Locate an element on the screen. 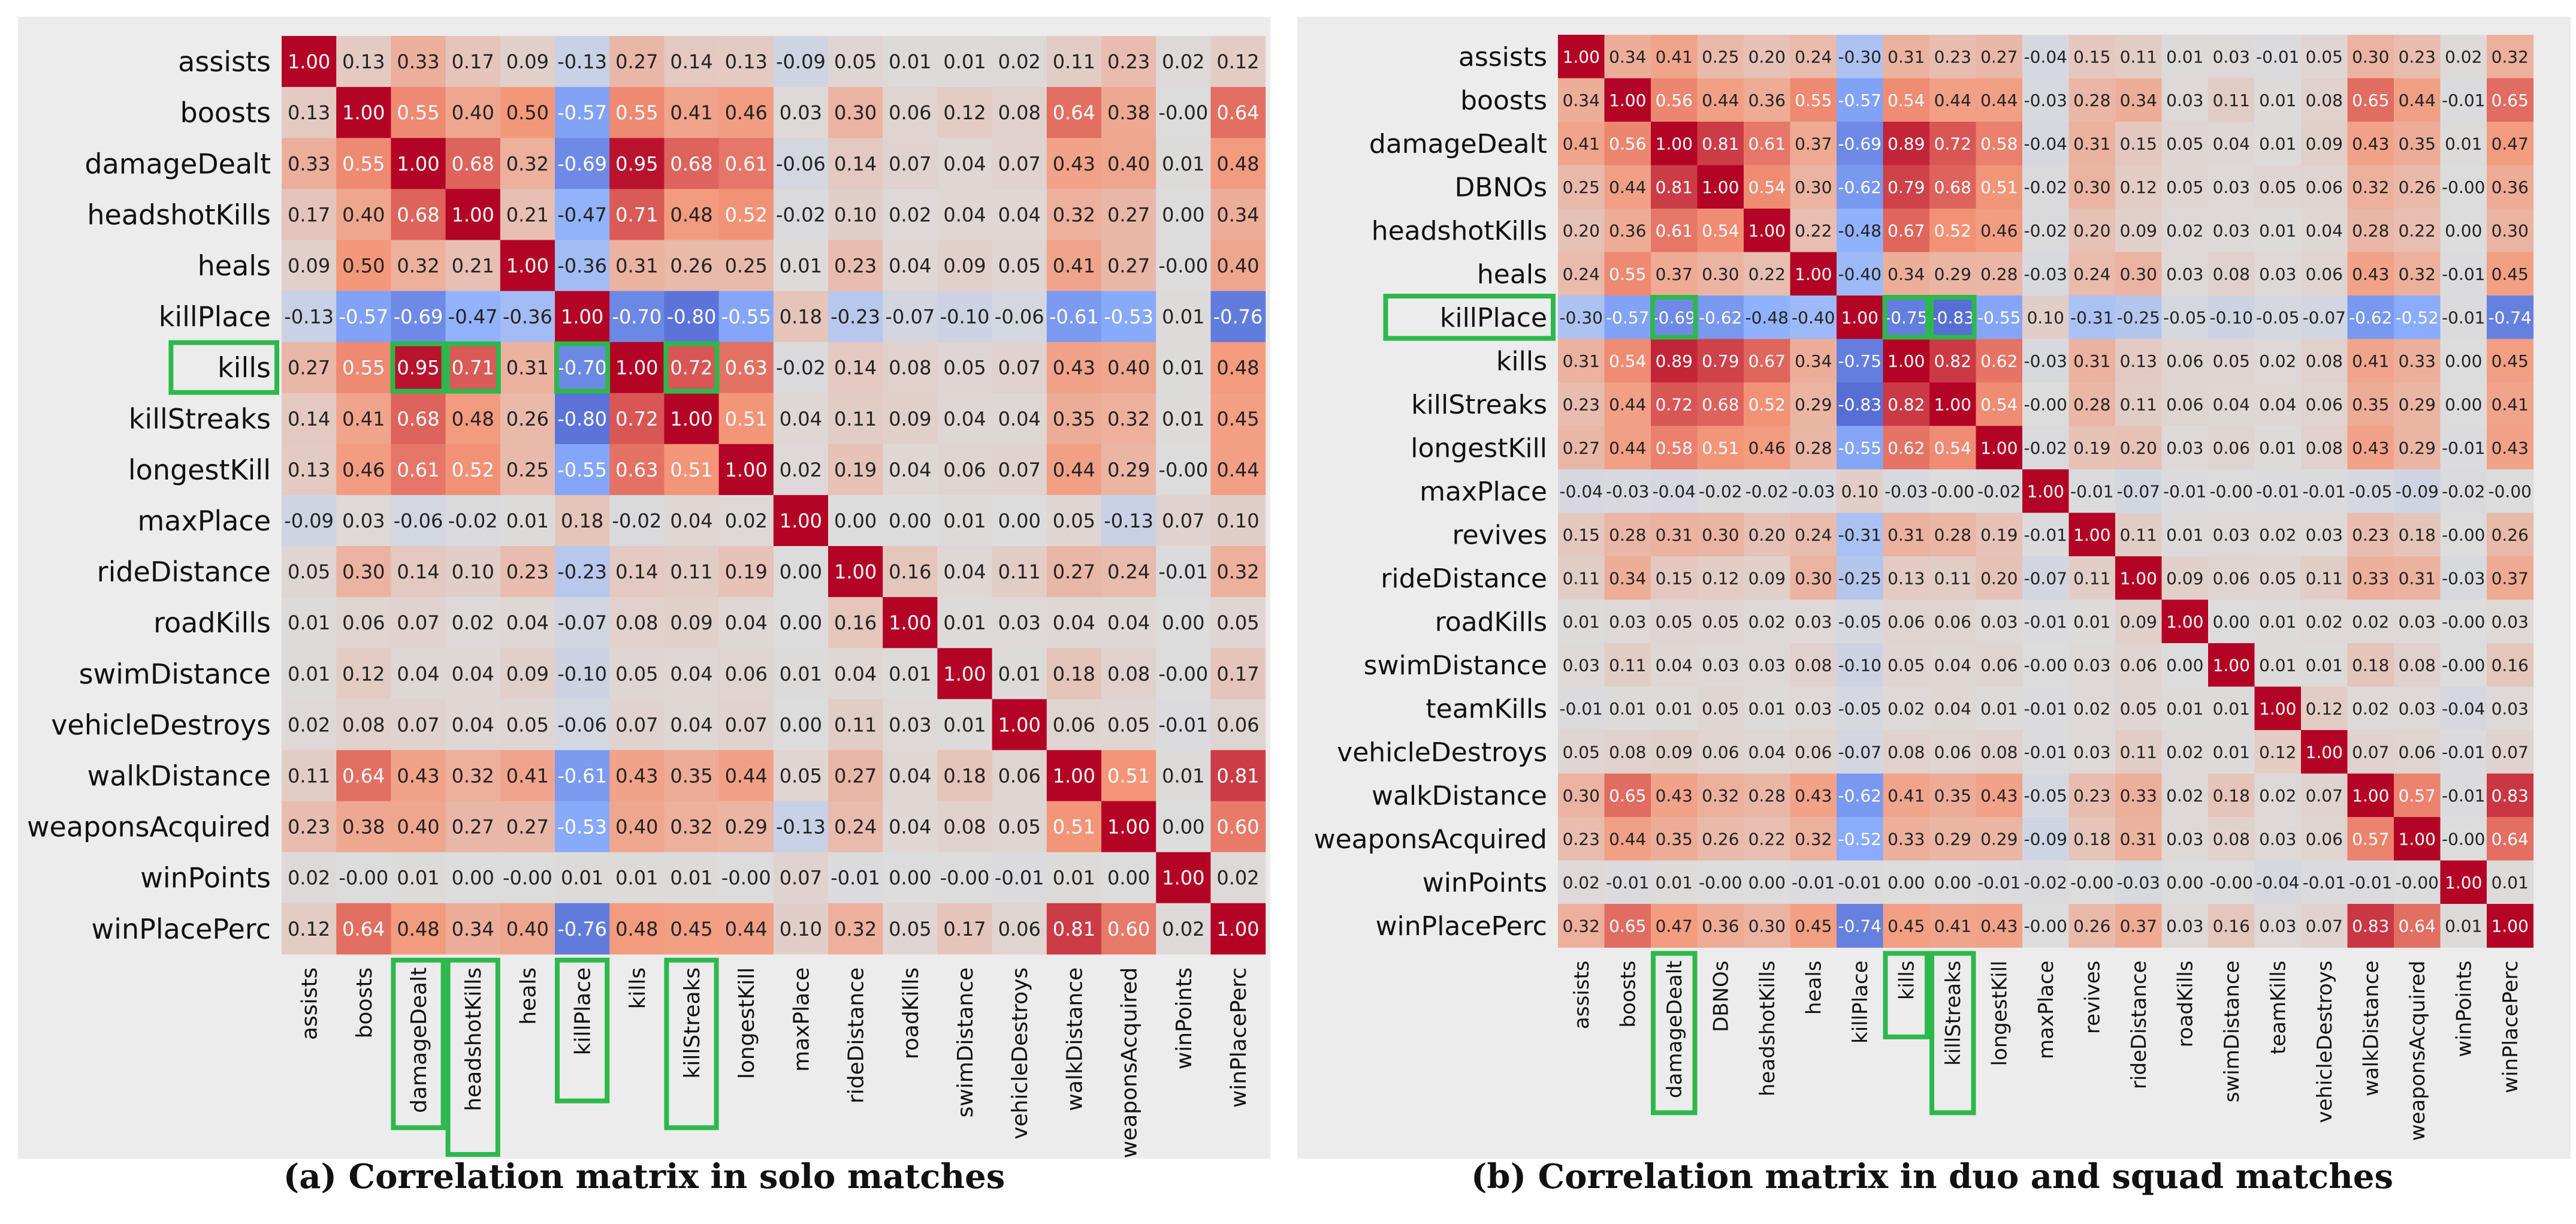 The height and width of the screenshot is (1224, 2576). cell-value-a-headshot-kills-max-place: -0.02 is located at coordinates (801, 214).